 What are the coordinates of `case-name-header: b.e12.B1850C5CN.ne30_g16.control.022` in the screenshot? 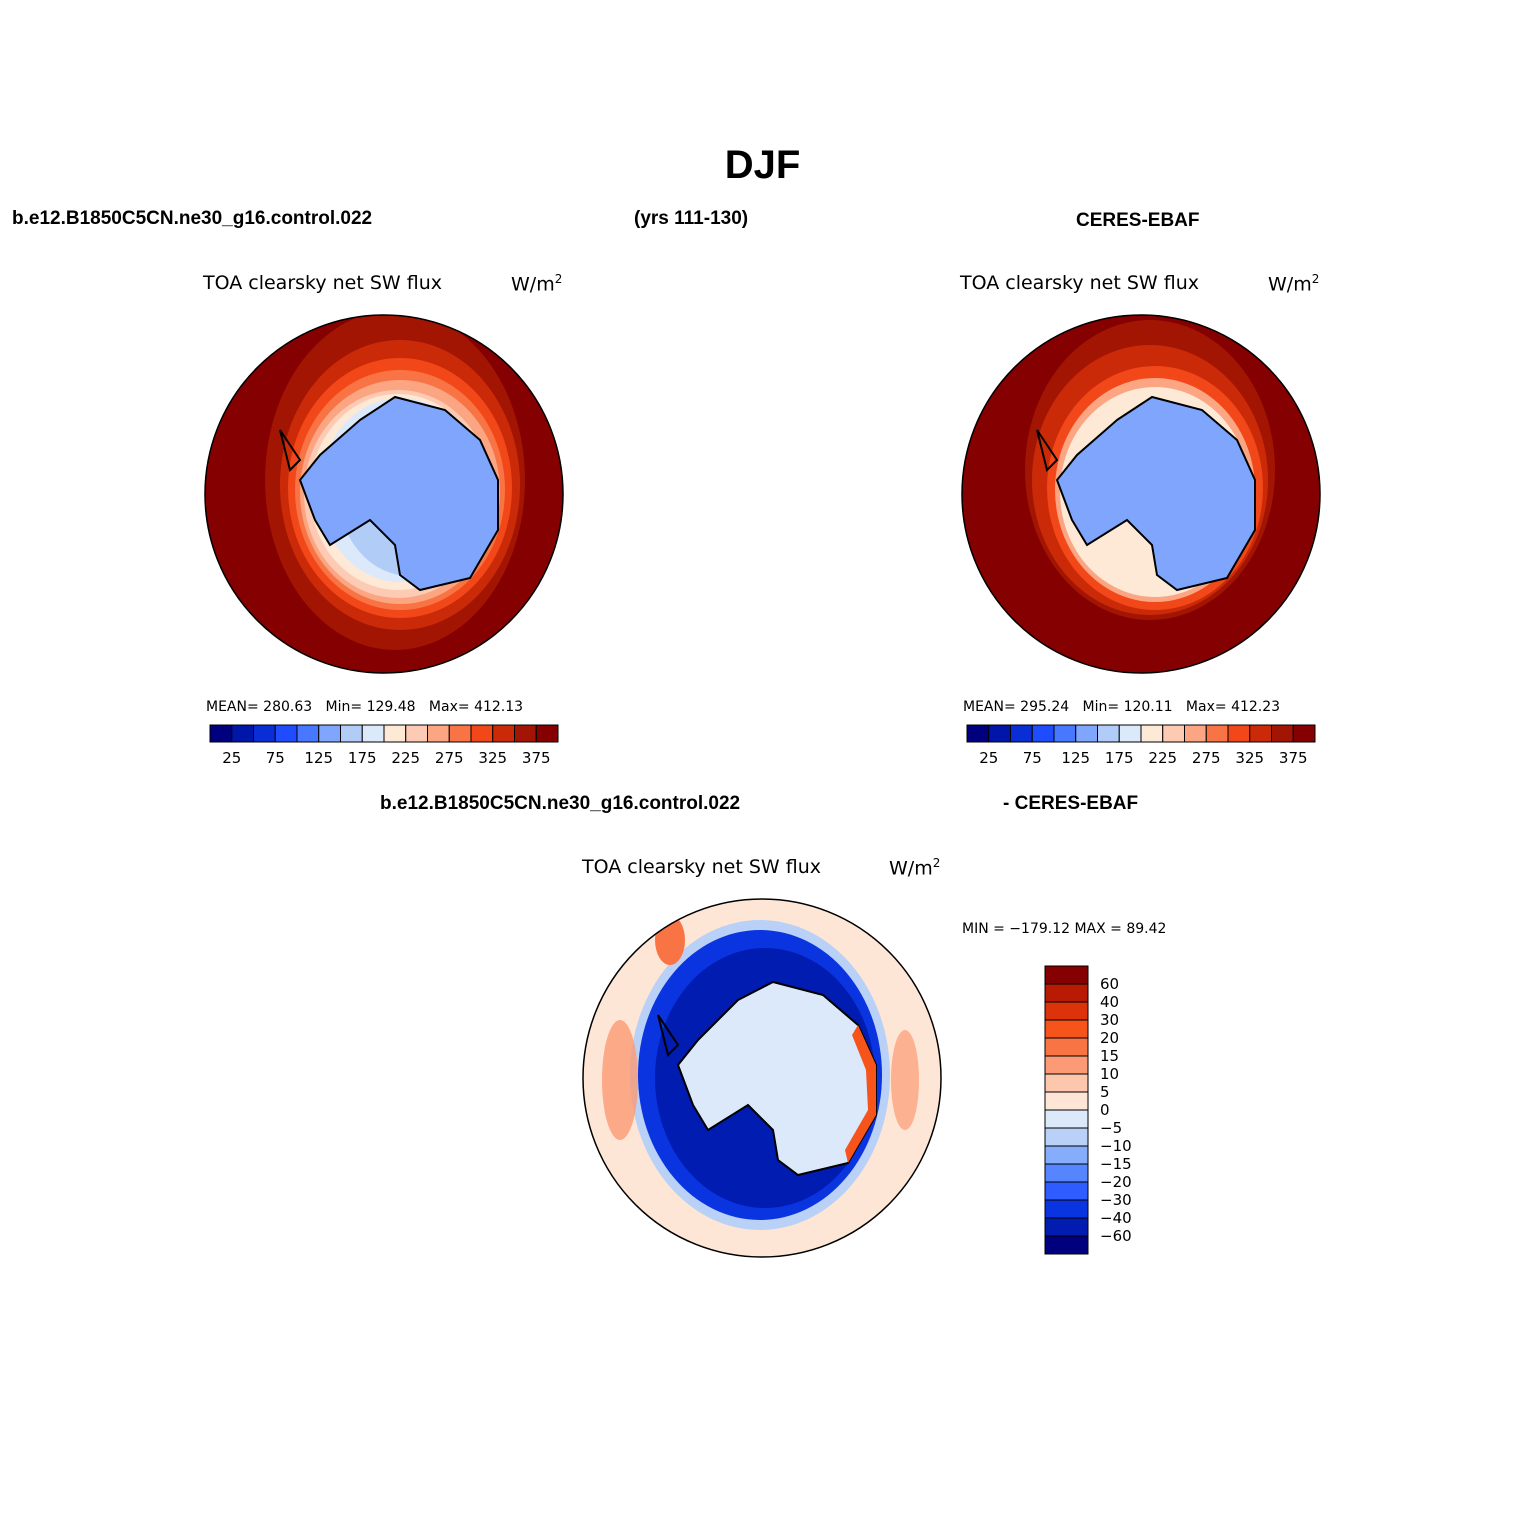 It's located at (192, 218).